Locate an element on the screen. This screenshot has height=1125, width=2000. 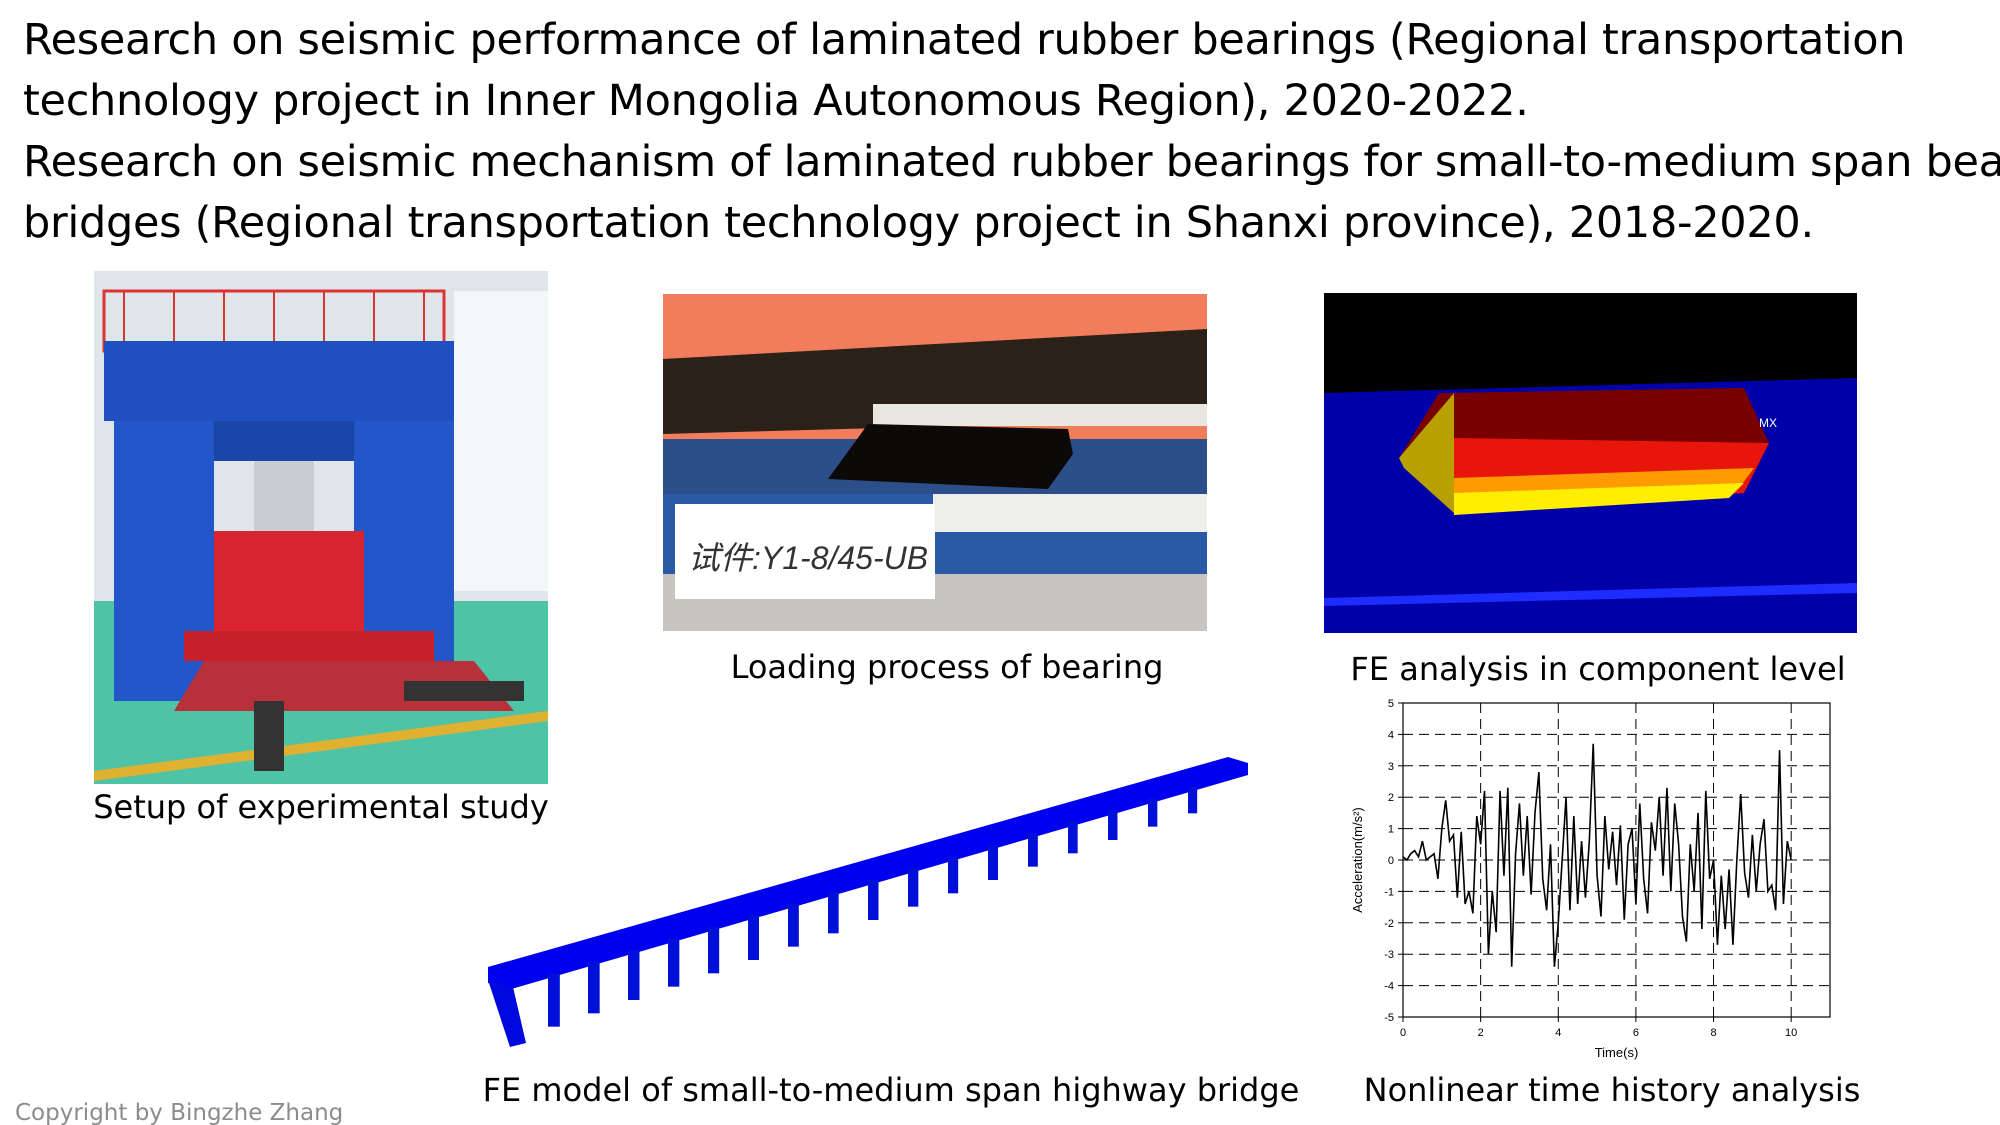
acceleration-series-line is located at coordinates (1597, 855).